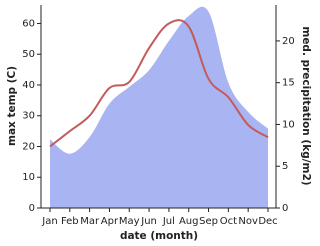  What do you see at coordinates (248, 221) in the screenshot?
I see `x-tick-label: Nov` at bounding box center [248, 221].